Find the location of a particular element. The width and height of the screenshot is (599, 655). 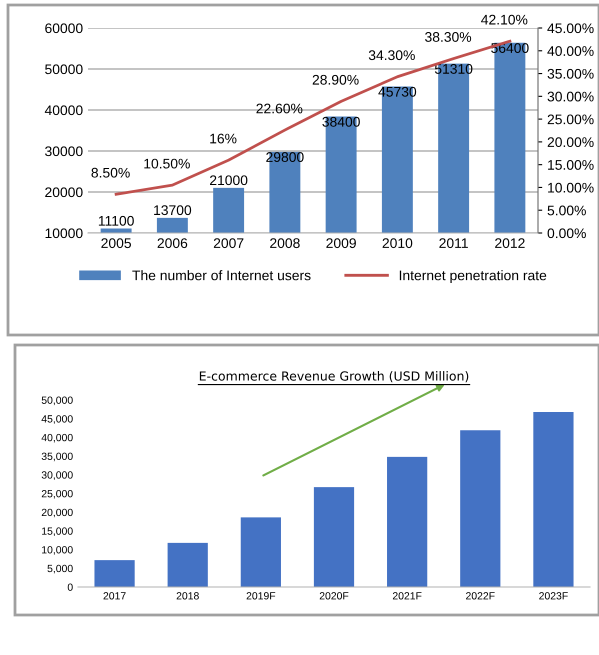

chart-title: E-commerce Revenue Growth (USD Million) is located at coordinates (334, 376).